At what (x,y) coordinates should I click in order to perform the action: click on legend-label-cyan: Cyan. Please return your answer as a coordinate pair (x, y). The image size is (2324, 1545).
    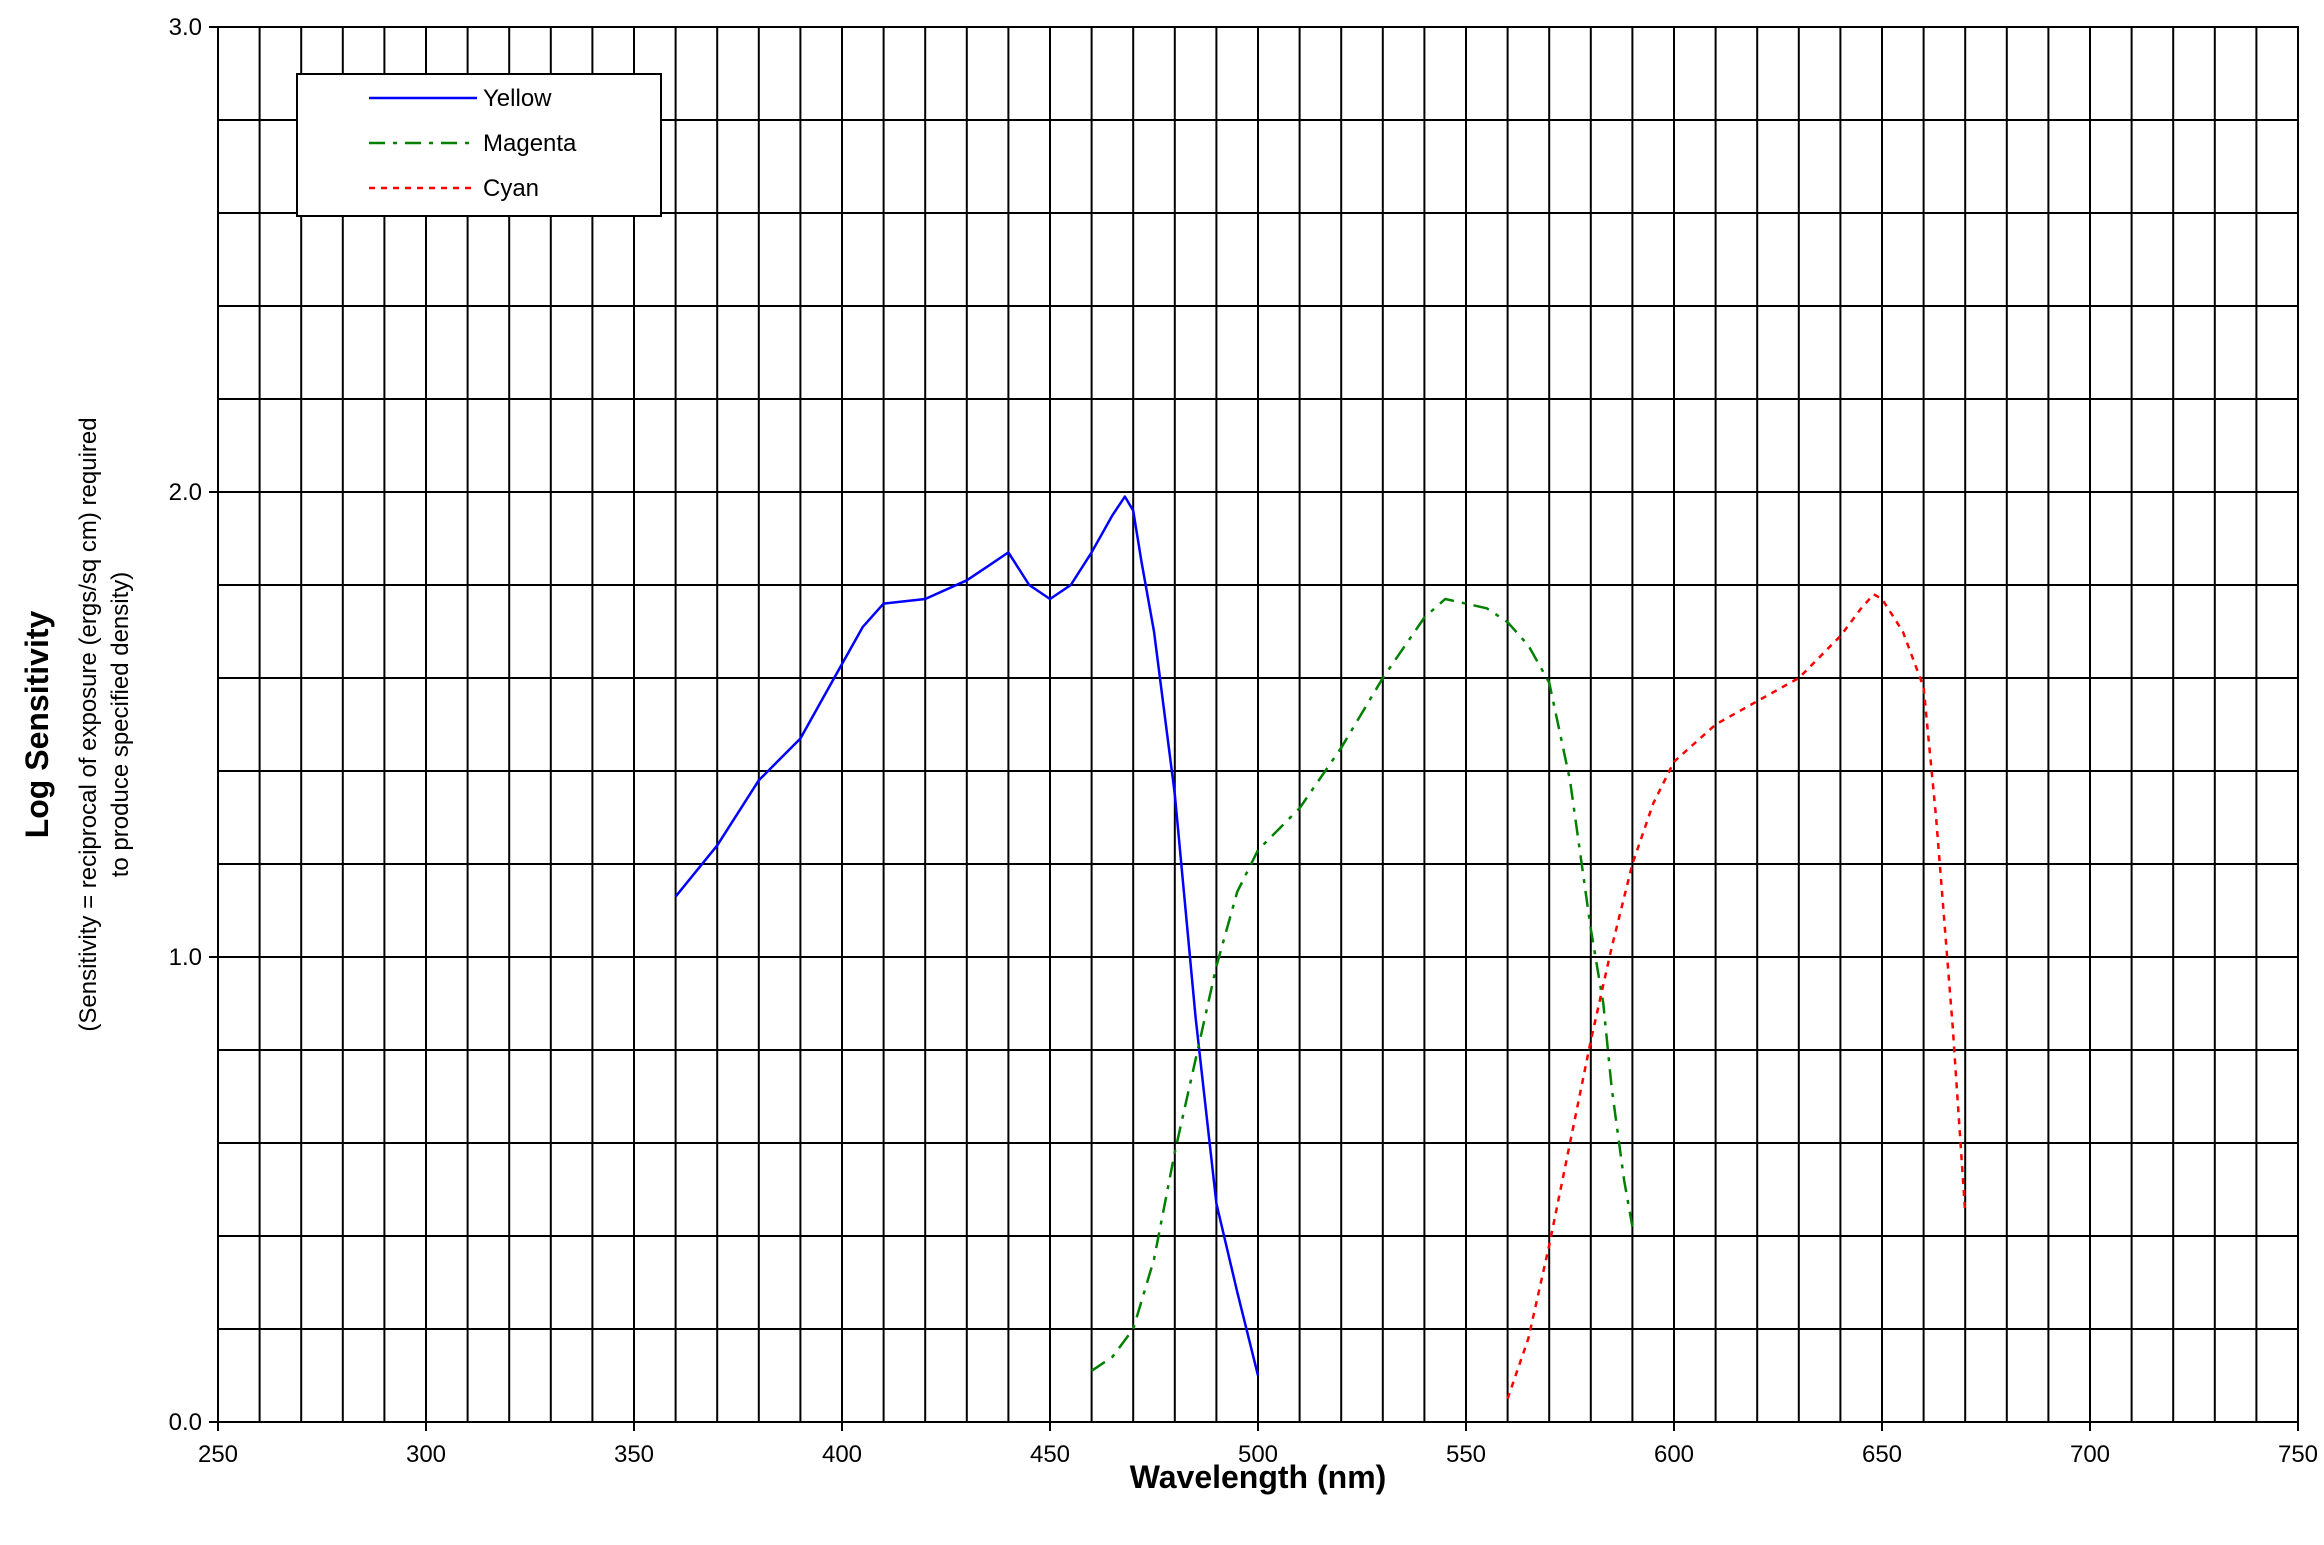
    Looking at the image, I should click on (511, 188).